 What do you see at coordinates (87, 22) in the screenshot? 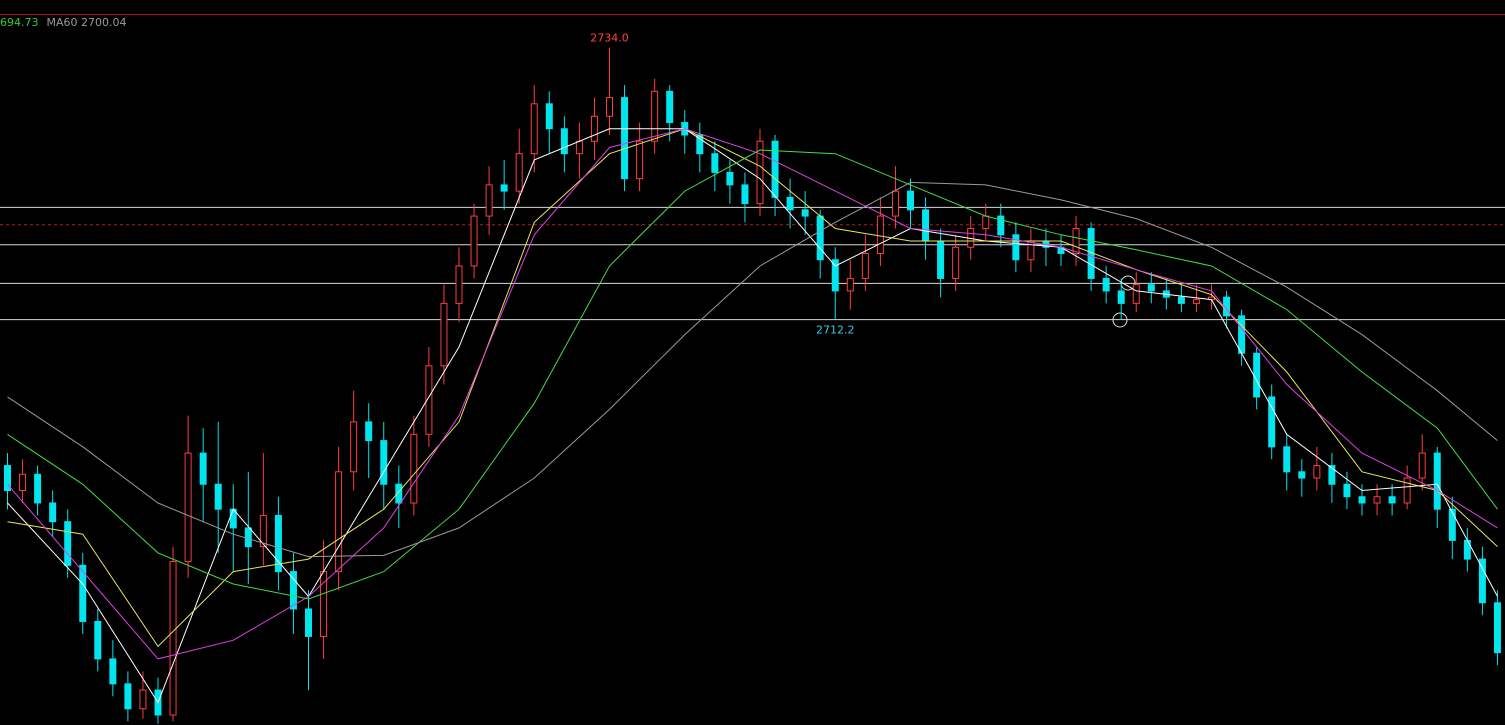
I see `legend-text: MA60 2700.04` at bounding box center [87, 22].